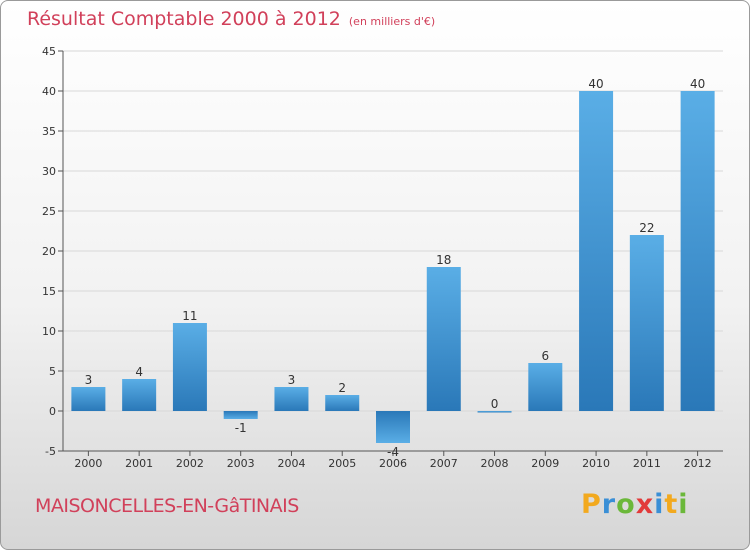  I want to click on x-tick-label: 2008, so click(495, 463).